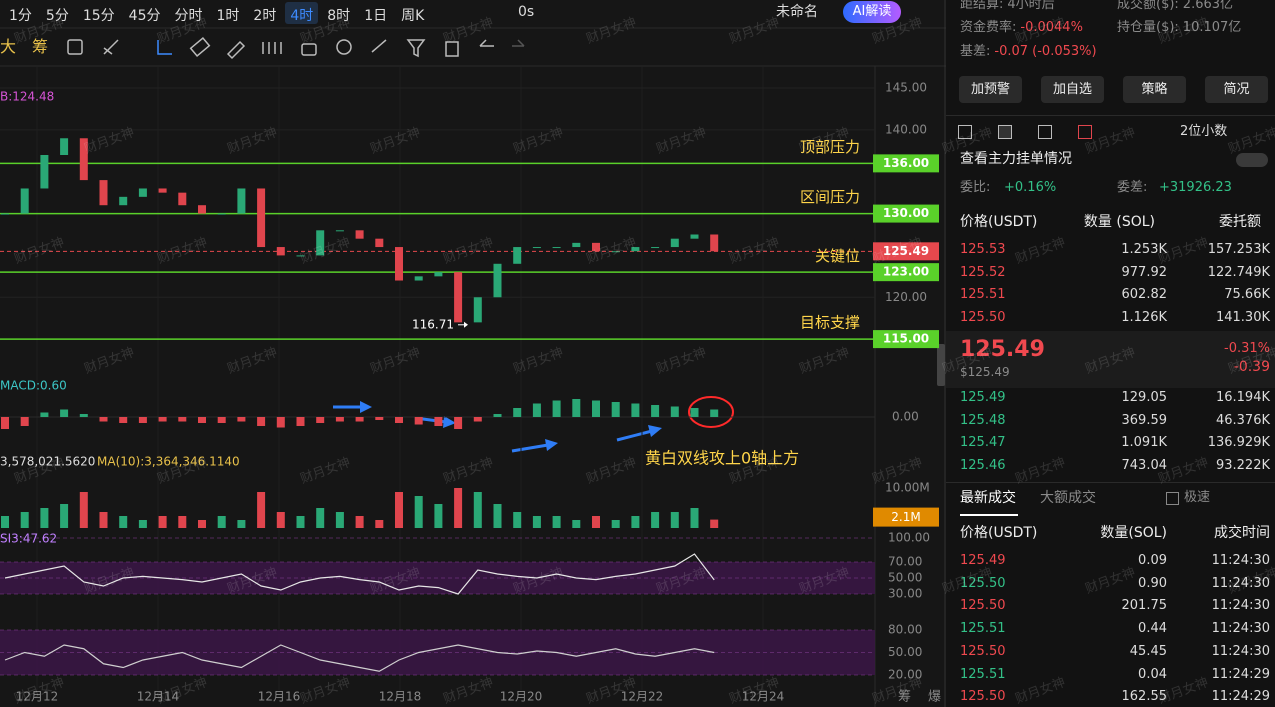 The image size is (1275, 707). I want to click on book-price: 125.46, so click(983, 466).